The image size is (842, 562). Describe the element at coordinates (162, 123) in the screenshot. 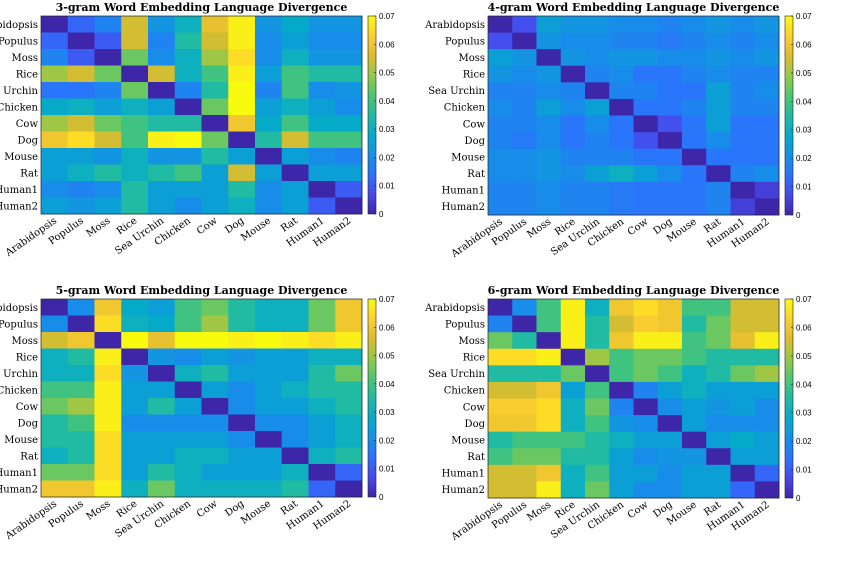

I see `heatmap-cell-cow-sea-urchin` at that location.